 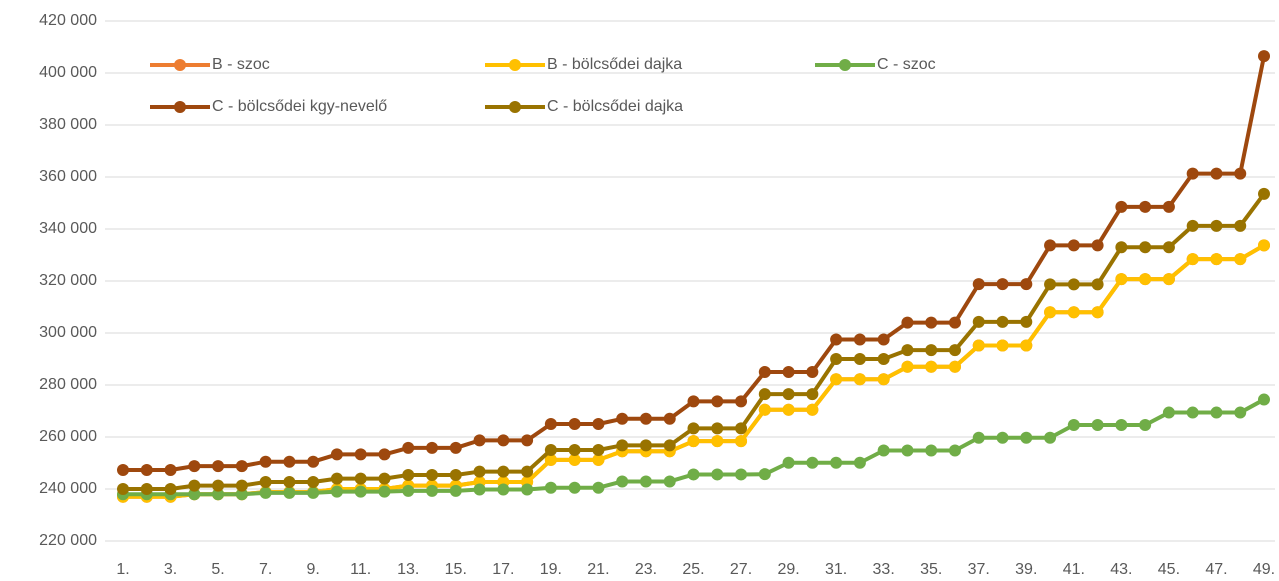 I want to click on x-tick-label: 39., so click(x=1026, y=569).